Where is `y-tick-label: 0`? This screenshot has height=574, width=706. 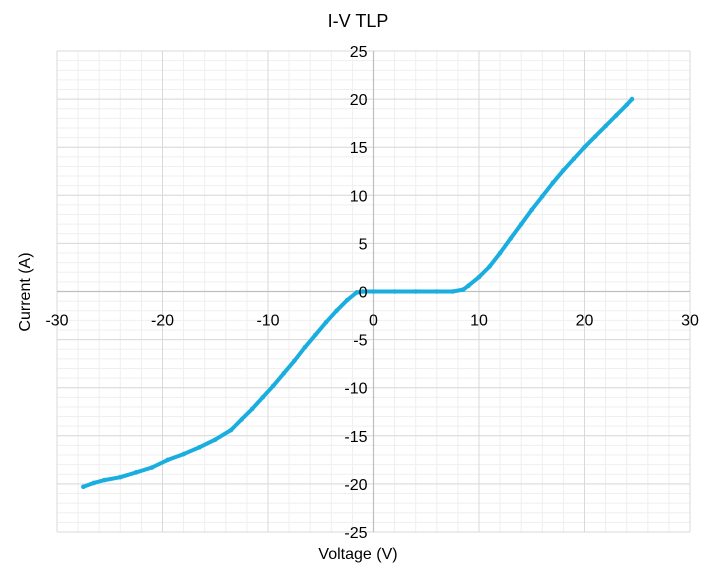 y-tick-label: 0 is located at coordinates (363, 293).